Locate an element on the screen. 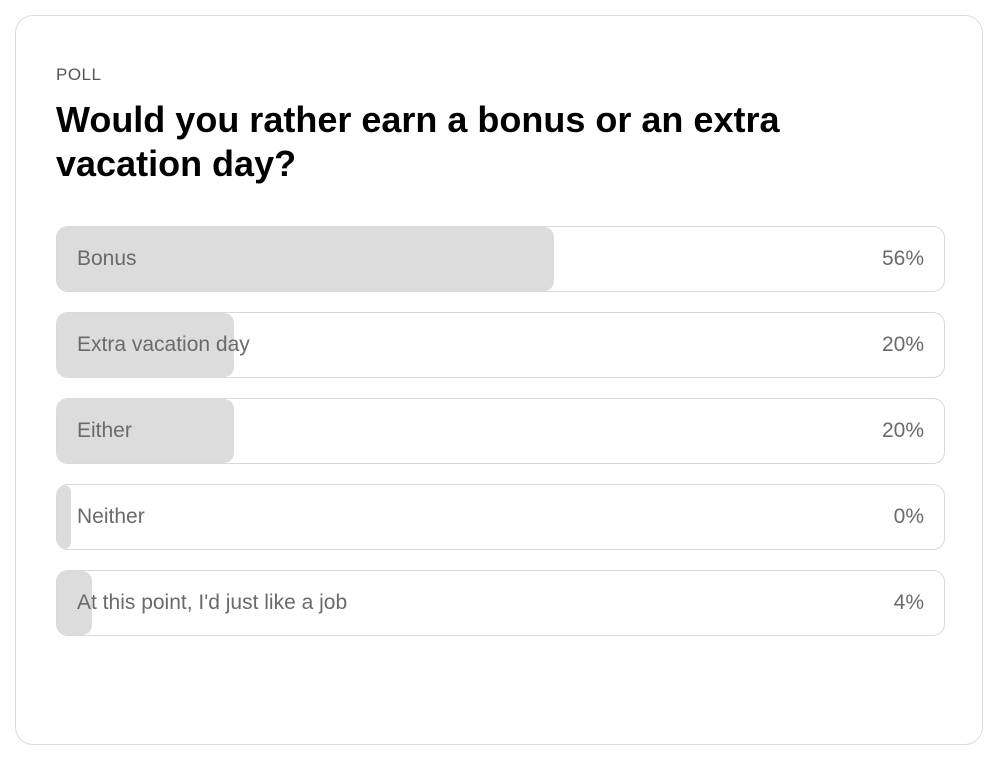 The width and height of the screenshot is (1000, 765). poll-option-just-like-a-job: At this point, I'd just like a job 4% is located at coordinates (500, 603).